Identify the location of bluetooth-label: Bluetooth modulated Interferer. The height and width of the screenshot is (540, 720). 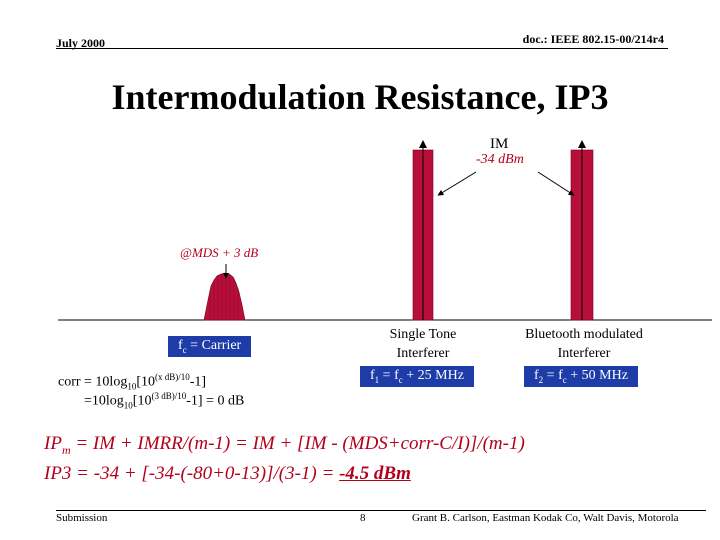
(584, 344).